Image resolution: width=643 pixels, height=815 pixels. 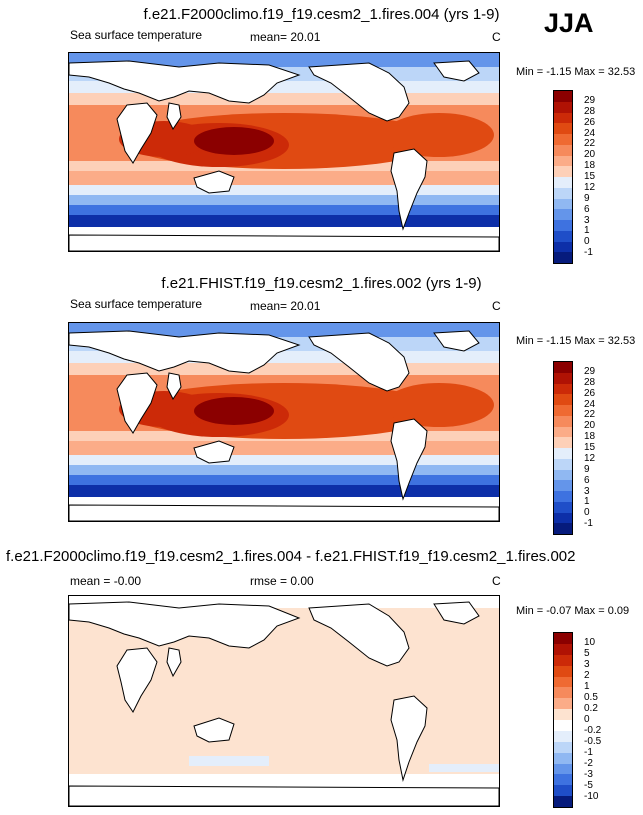 I want to click on colorbar-level-label: 2, so click(x=587, y=675).